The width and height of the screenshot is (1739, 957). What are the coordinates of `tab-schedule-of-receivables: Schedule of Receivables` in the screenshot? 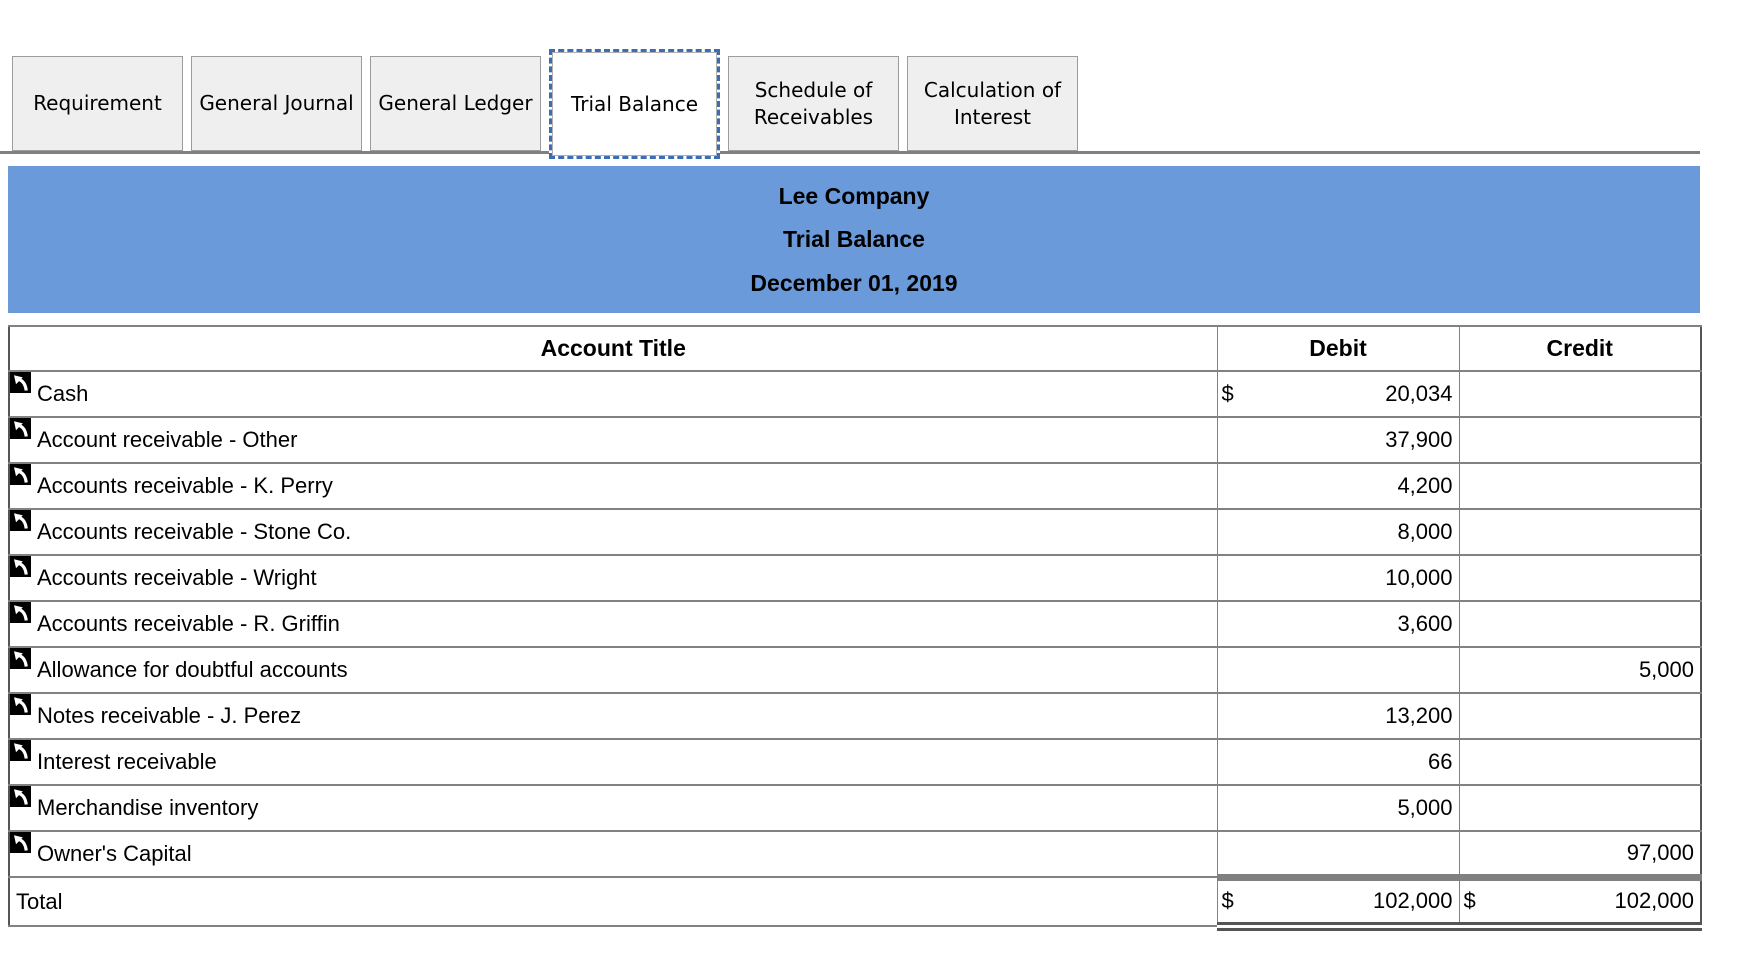 It's located at (813, 103).